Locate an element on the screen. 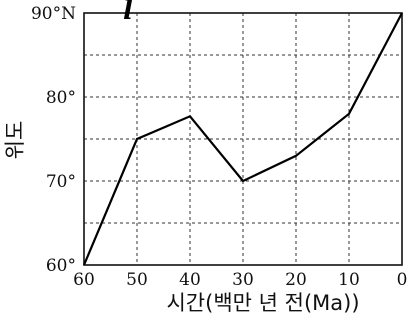 The width and height of the screenshot is (409, 325). y-tick-label: 90°N is located at coordinates (53, 14).